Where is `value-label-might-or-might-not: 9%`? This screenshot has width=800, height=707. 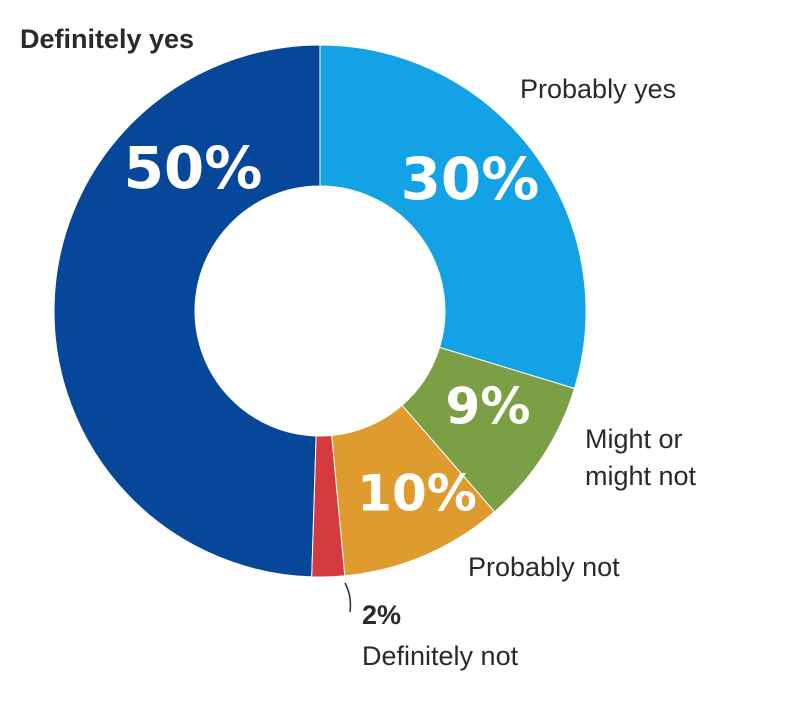 value-label-might-or-might-not: 9% is located at coordinates (488, 407).